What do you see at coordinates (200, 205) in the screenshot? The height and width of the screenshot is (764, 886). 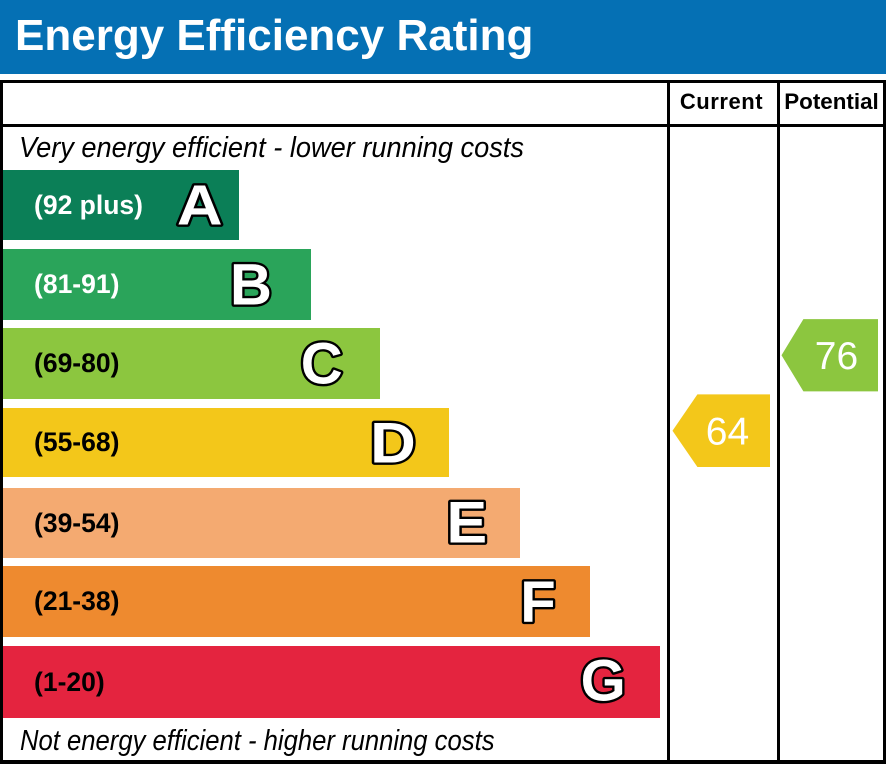 I see `svg-text: A` at bounding box center [200, 205].